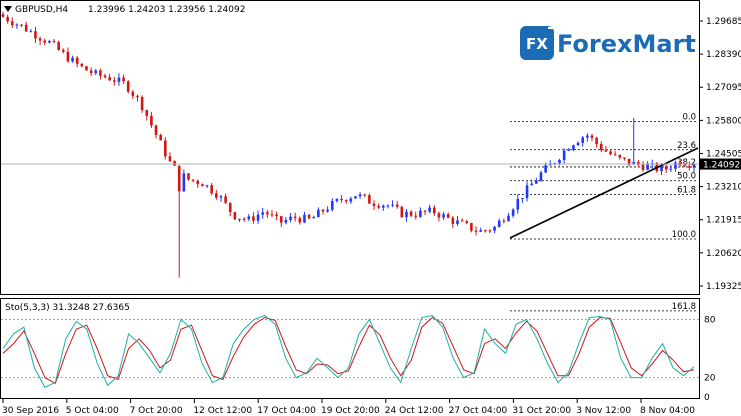  What do you see at coordinates (166, 10) in the screenshot?
I see `ohlc-readout: 1.23996 1.24203 1.23956 1.24092` at bounding box center [166, 10].